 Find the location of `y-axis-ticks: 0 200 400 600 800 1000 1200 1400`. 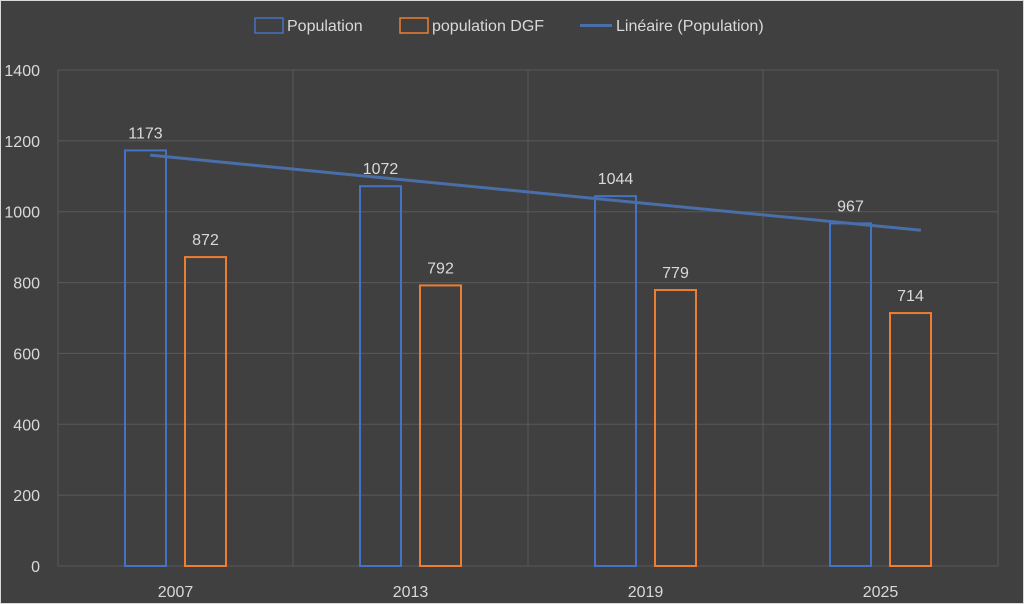

y-axis-ticks: 0 200 400 600 800 1000 1200 1400 is located at coordinates (22, 319).